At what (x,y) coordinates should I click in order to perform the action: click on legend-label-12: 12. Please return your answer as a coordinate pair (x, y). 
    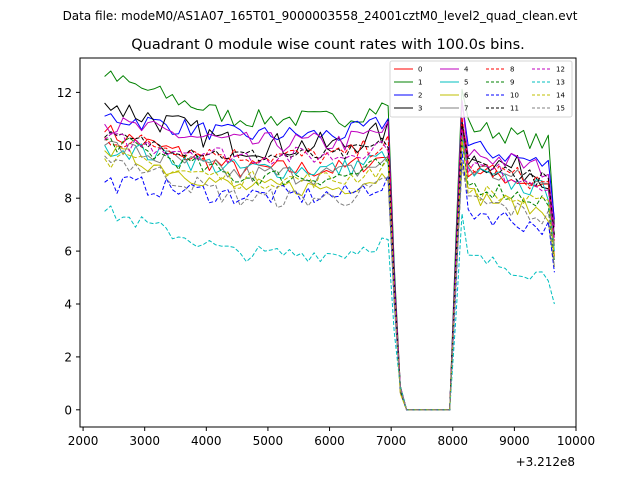
    Looking at the image, I should click on (560, 70).